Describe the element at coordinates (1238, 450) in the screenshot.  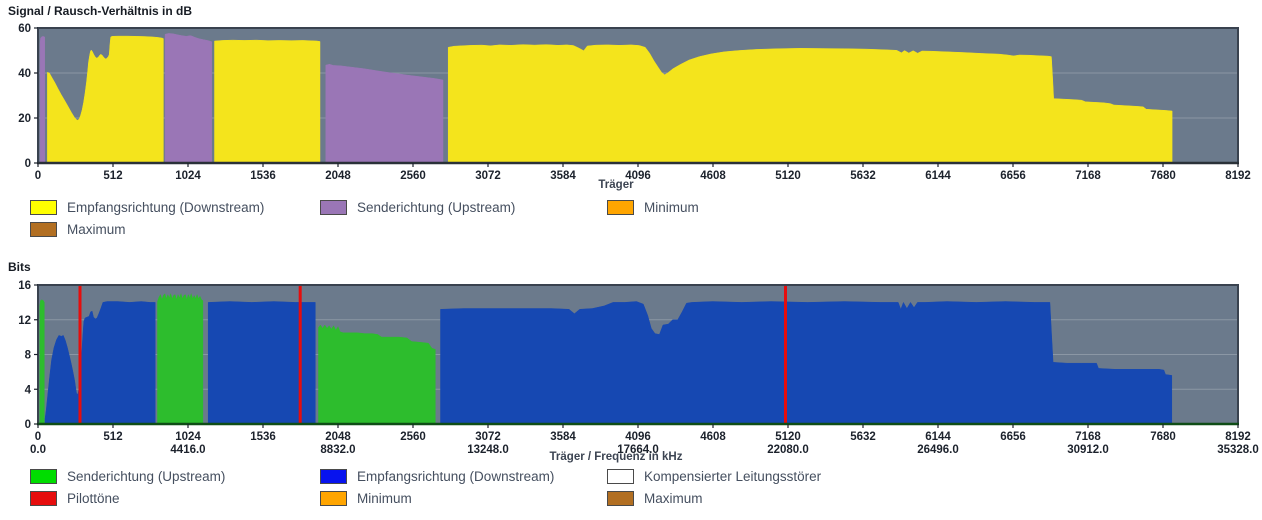
I see `x-tick-frequency-label: 35328.0` at that location.